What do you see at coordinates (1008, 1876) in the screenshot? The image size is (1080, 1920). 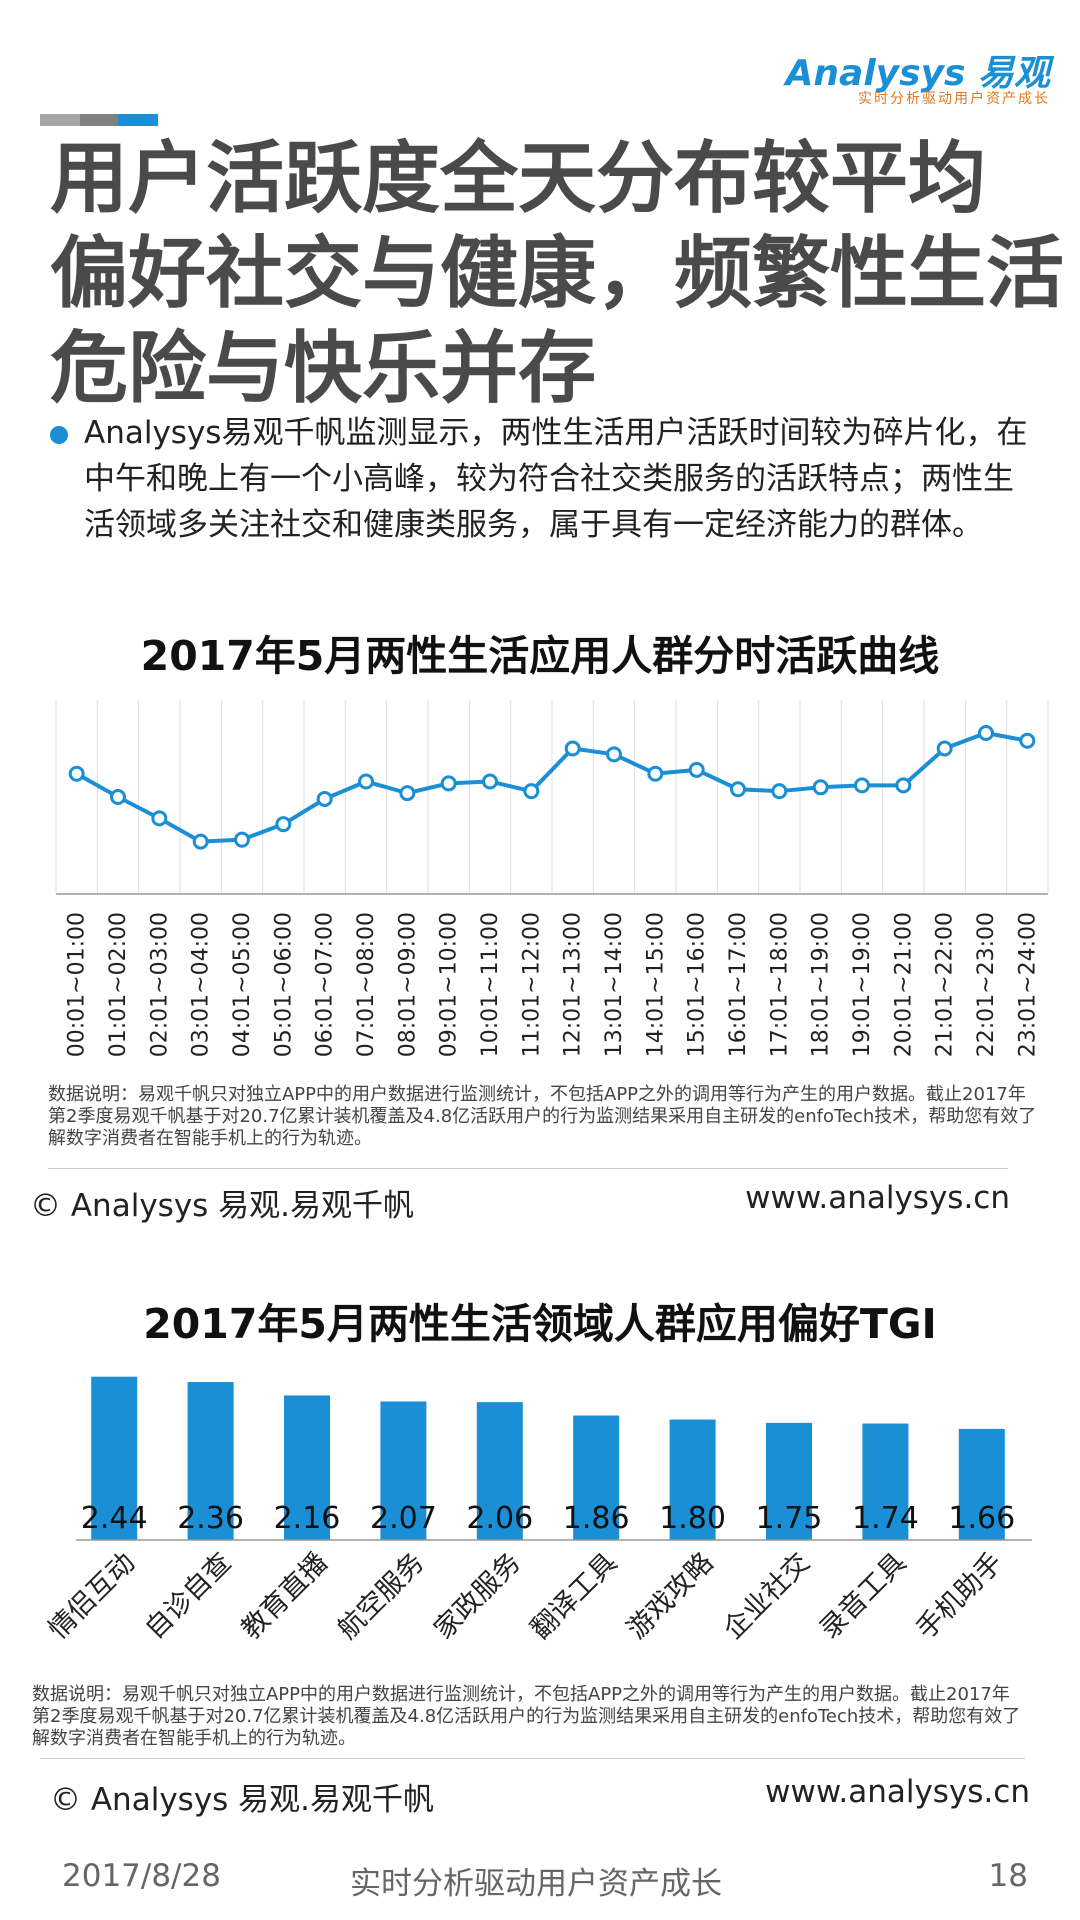 I see `page-number: 18` at bounding box center [1008, 1876].